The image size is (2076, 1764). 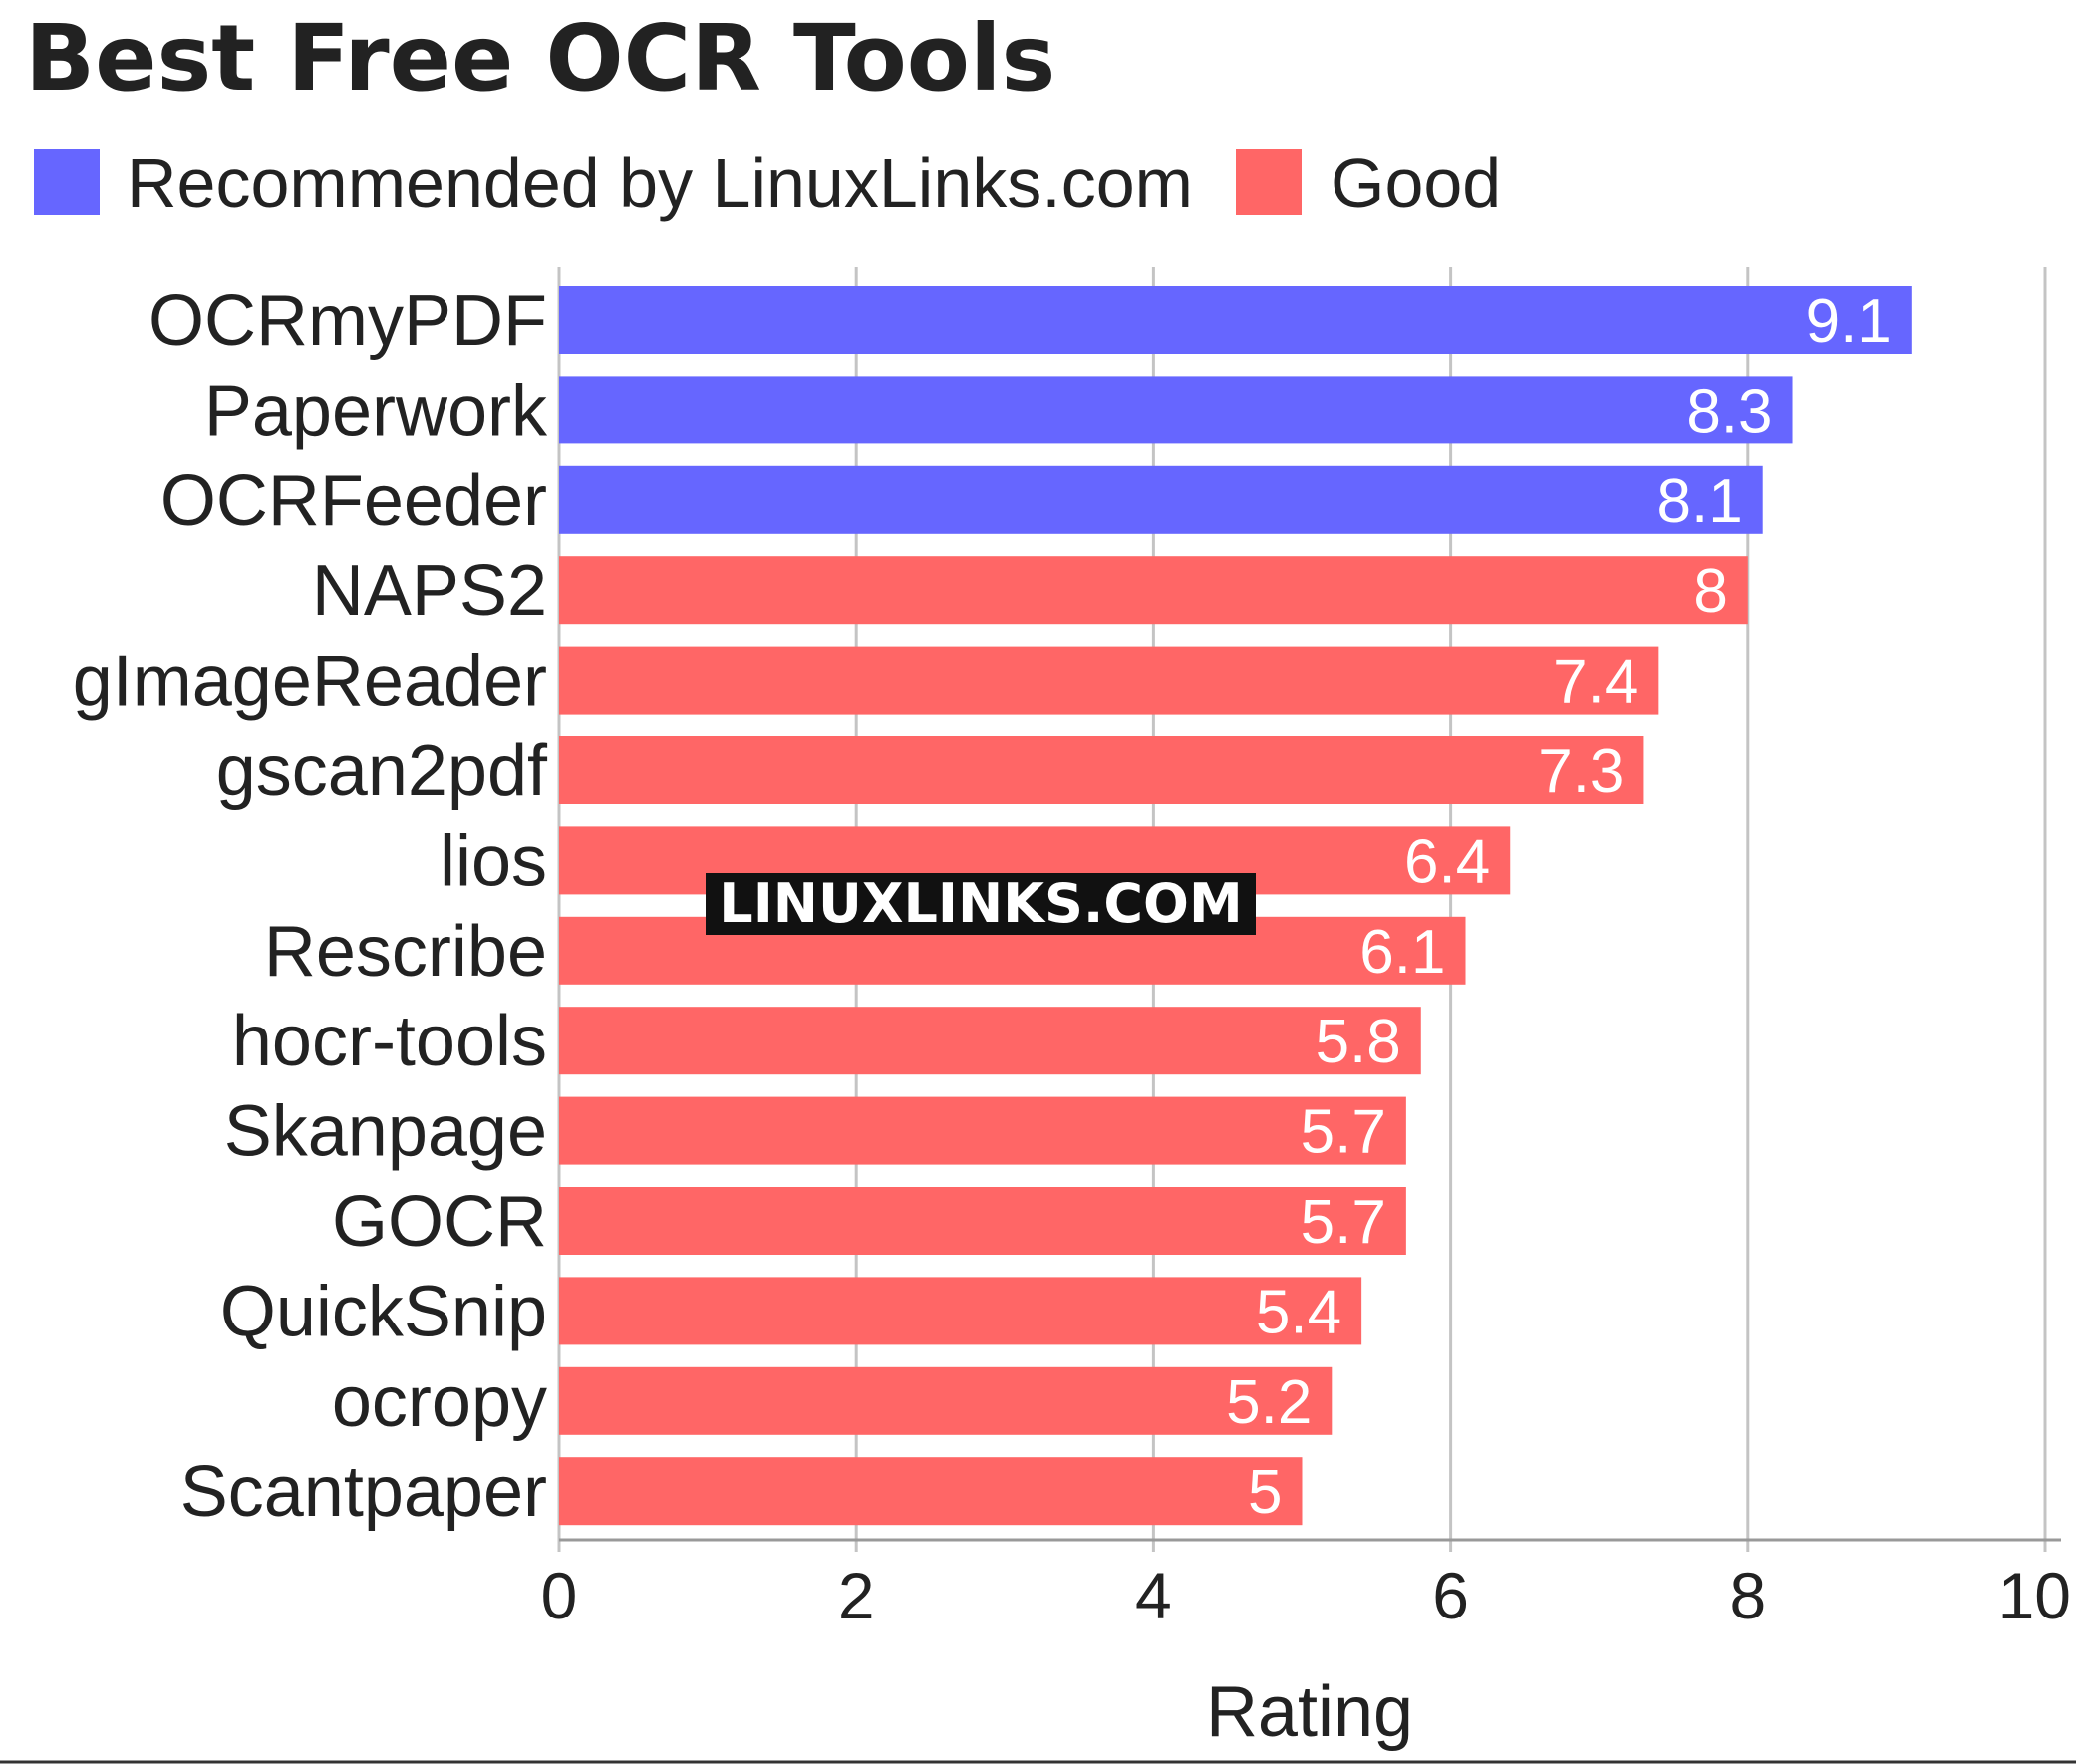 I want to click on x-axis-label: Rating, so click(x=1309, y=1712).